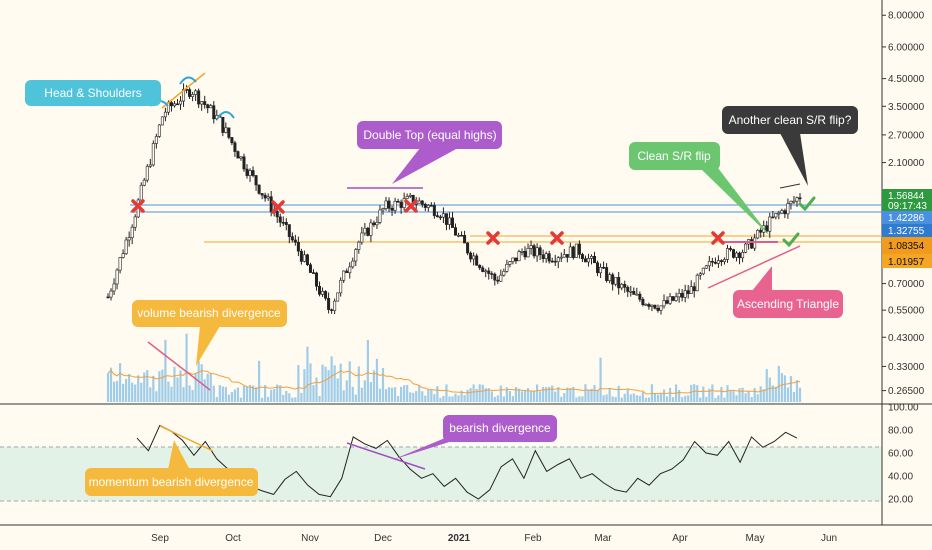  What do you see at coordinates (906, 338) in the screenshot?
I see `price-tick-label: 0.43000` at bounding box center [906, 338].